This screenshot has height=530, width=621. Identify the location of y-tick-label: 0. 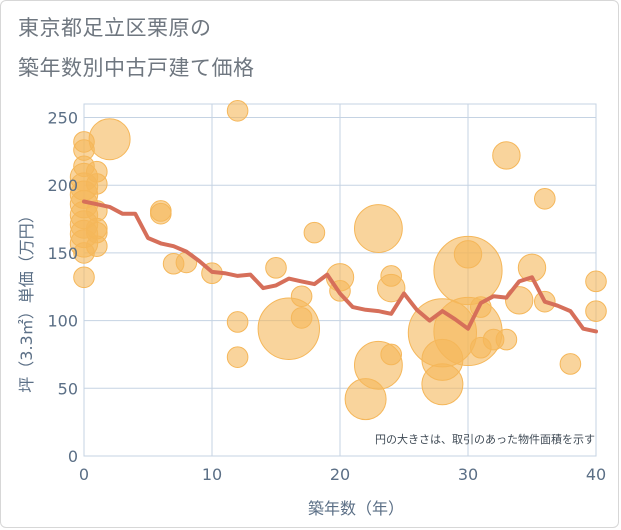
(73, 456).